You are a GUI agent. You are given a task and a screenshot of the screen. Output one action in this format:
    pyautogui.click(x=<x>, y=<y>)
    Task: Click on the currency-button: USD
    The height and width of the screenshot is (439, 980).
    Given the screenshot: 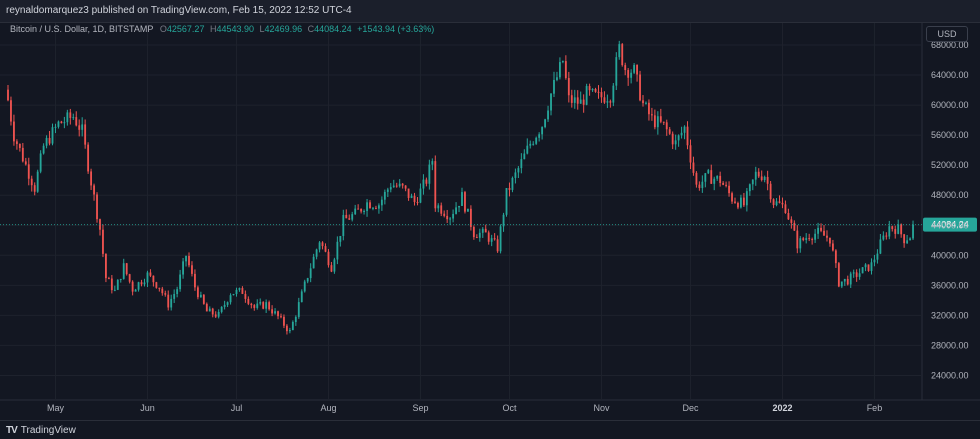 What is the action you would take?
    pyautogui.click(x=947, y=34)
    